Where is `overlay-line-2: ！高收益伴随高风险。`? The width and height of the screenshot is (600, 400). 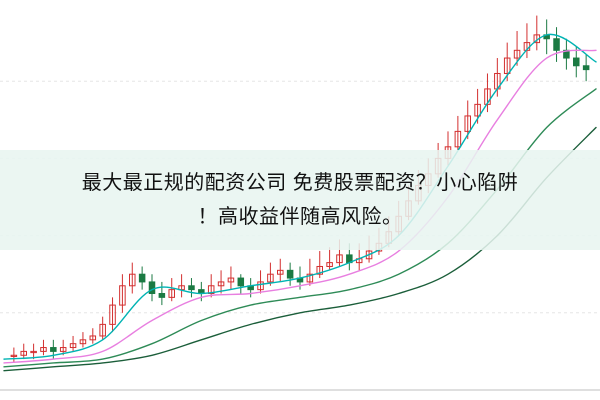
overlay-line-2: ！高收益伴随高风险。 is located at coordinates (300, 217).